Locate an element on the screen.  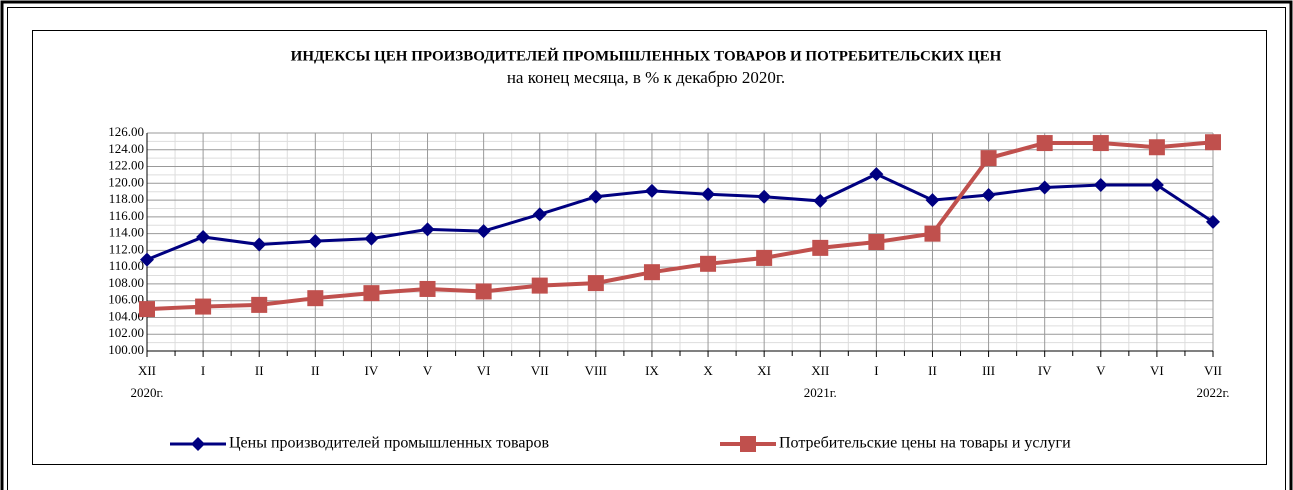
chart-subtitle: на конец месяца, в % к декабрю 2020г. is located at coordinates (646, 77).